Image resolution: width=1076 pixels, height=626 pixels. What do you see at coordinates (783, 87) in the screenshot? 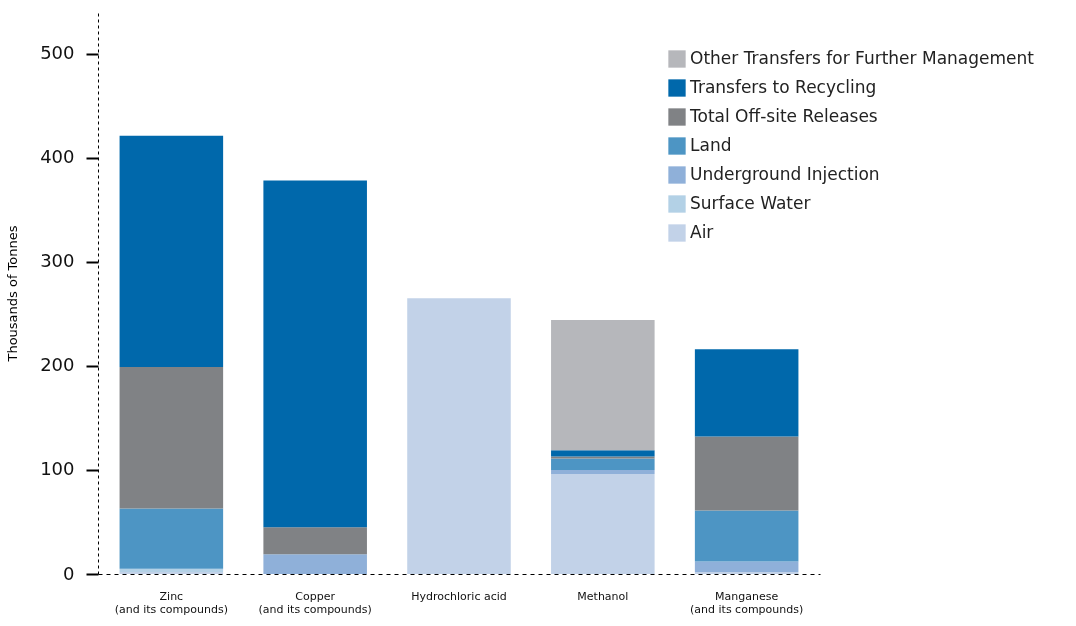
I see `legend-label: Transfers to Recycling` at bounding box center [783, 87].